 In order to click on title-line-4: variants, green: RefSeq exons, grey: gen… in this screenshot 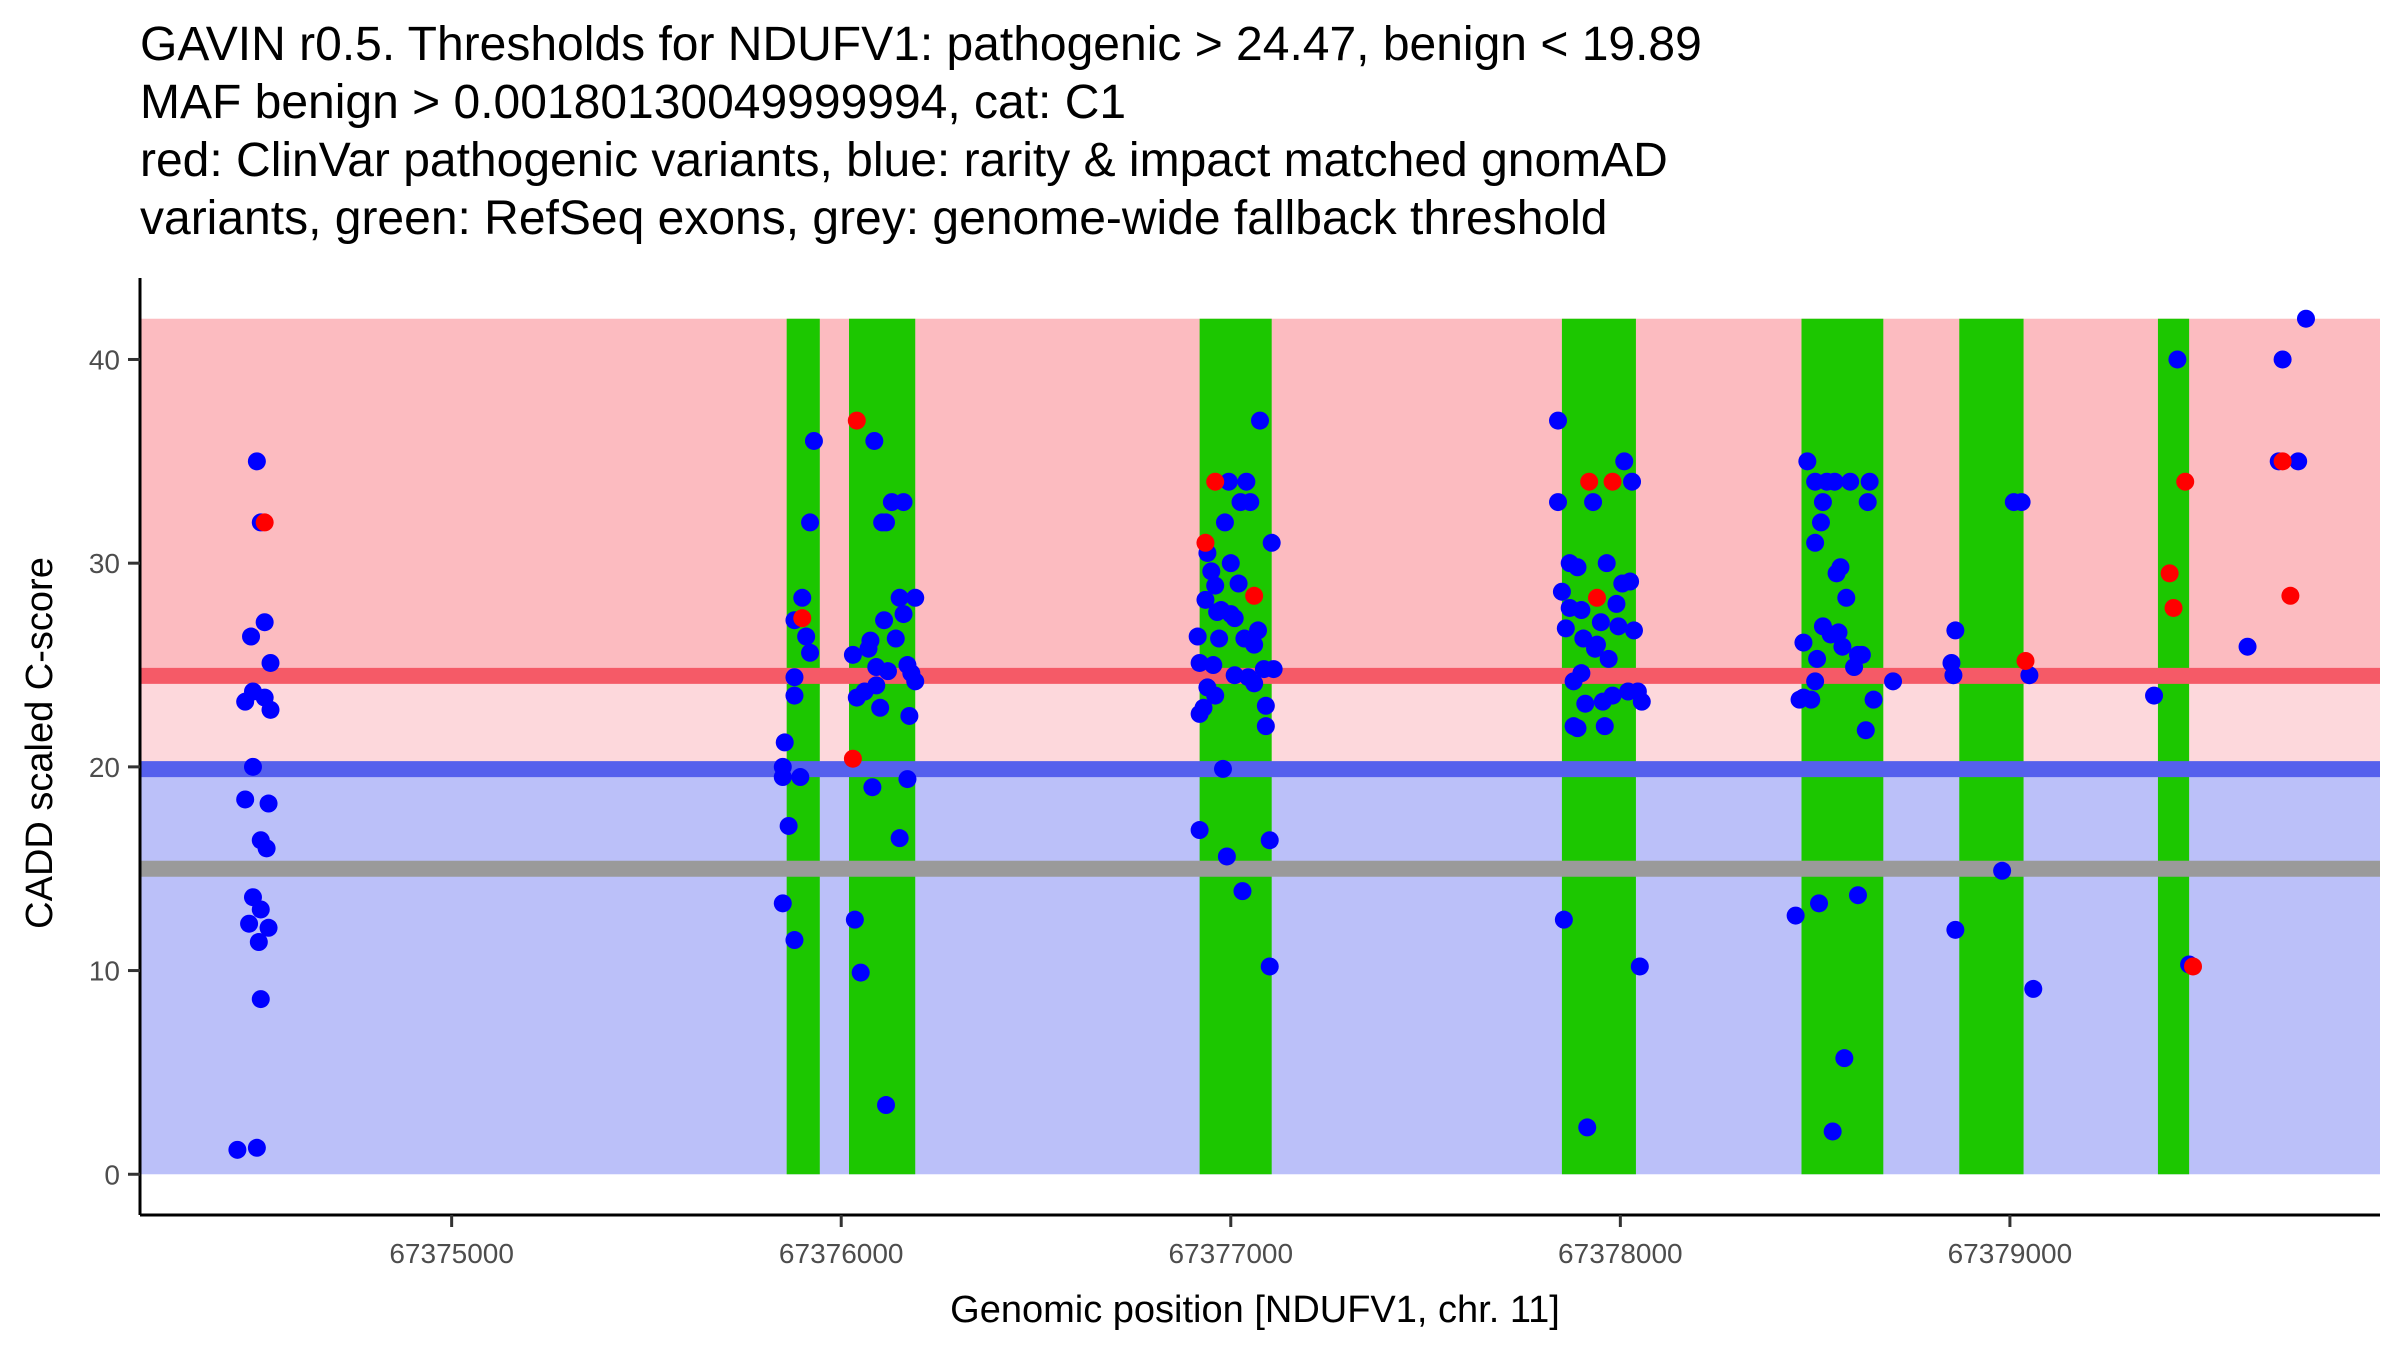, I will do `click(874, 218)`.